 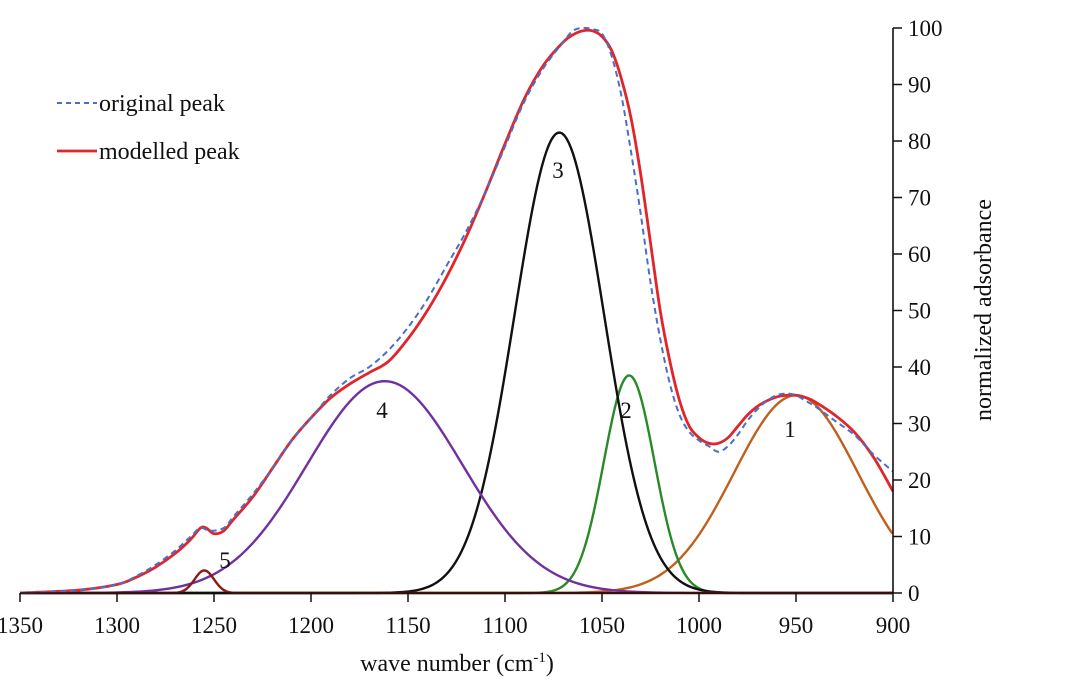 I want to click on legend-label: original peak, so click(x=162, y=104).